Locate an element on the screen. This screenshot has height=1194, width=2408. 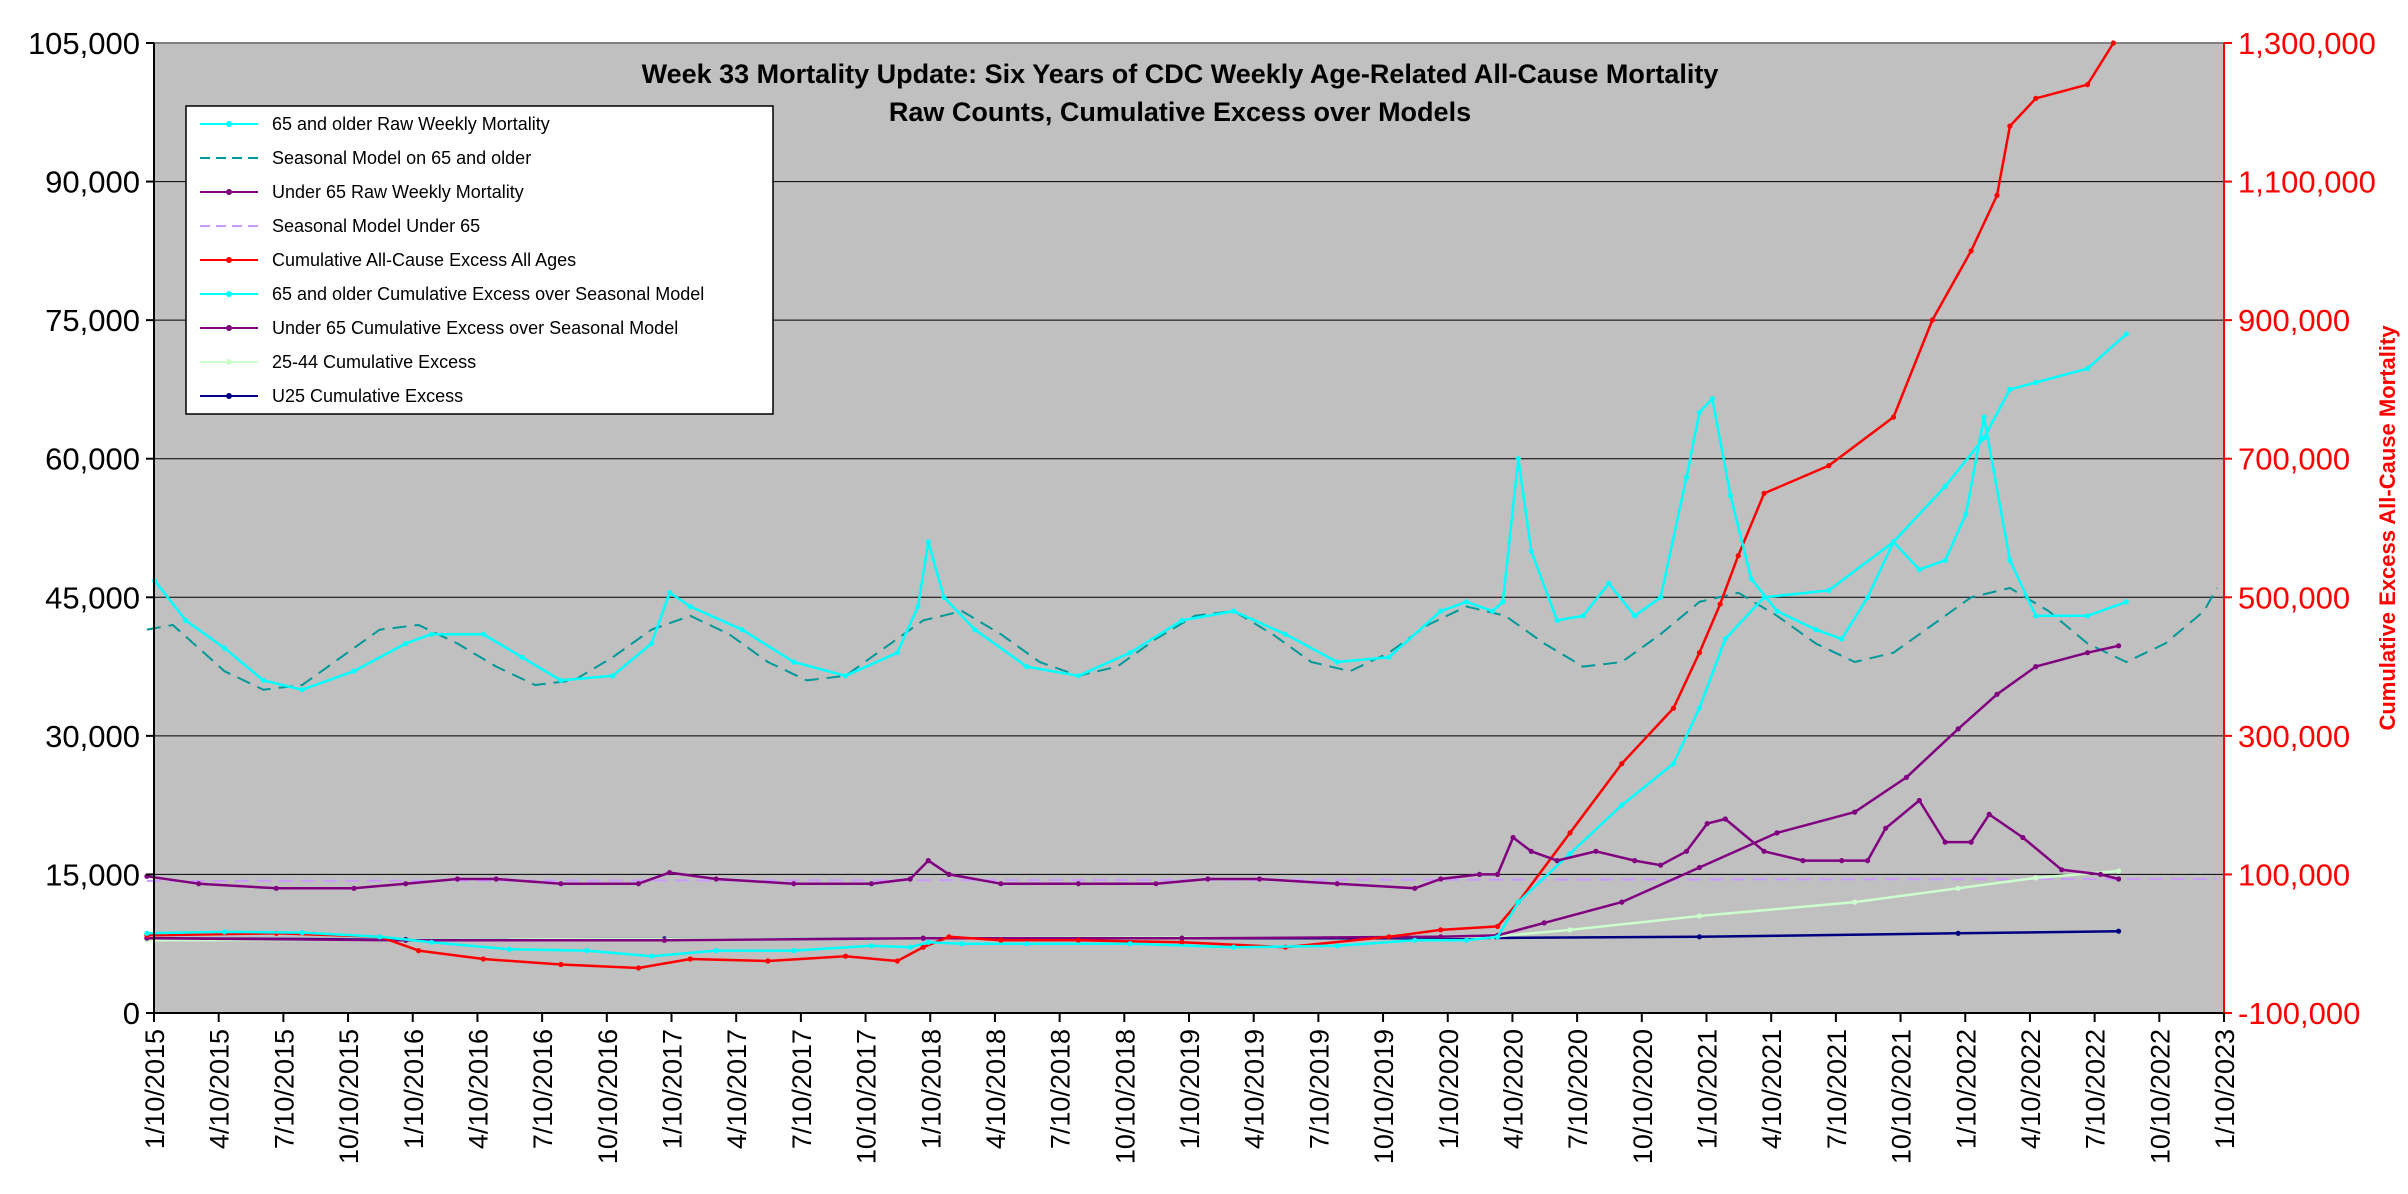
x-tick-label: 10/10/2017 is located at coordinates (867, 1096).